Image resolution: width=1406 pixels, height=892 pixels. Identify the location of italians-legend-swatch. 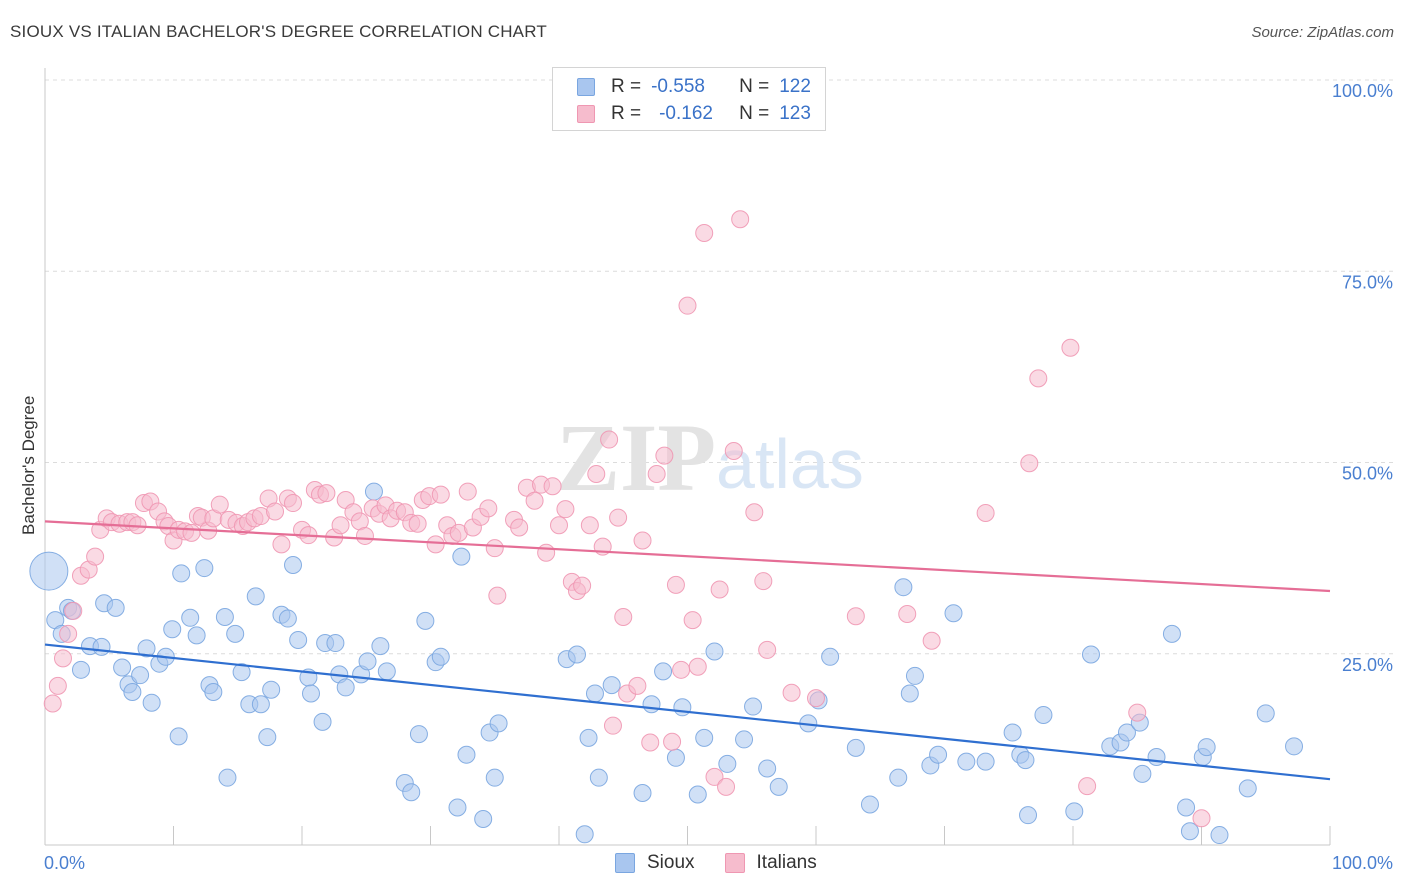
(734, 863).